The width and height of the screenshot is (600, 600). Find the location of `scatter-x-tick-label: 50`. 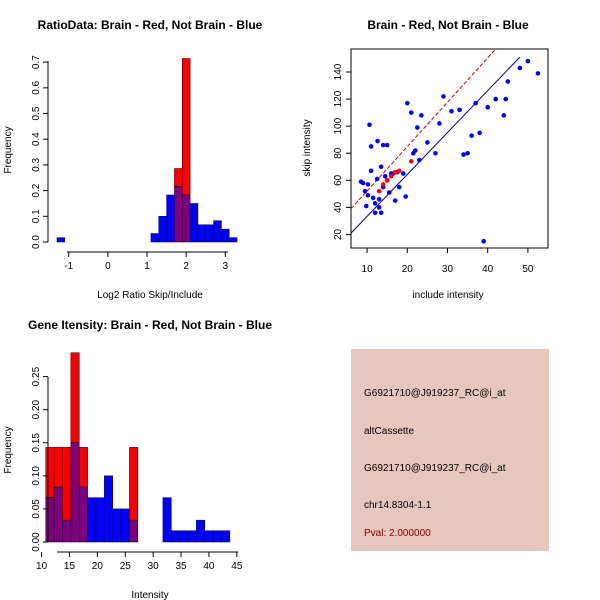

scatter-x-tick-label: 50 is located at coordinates (528, 269).